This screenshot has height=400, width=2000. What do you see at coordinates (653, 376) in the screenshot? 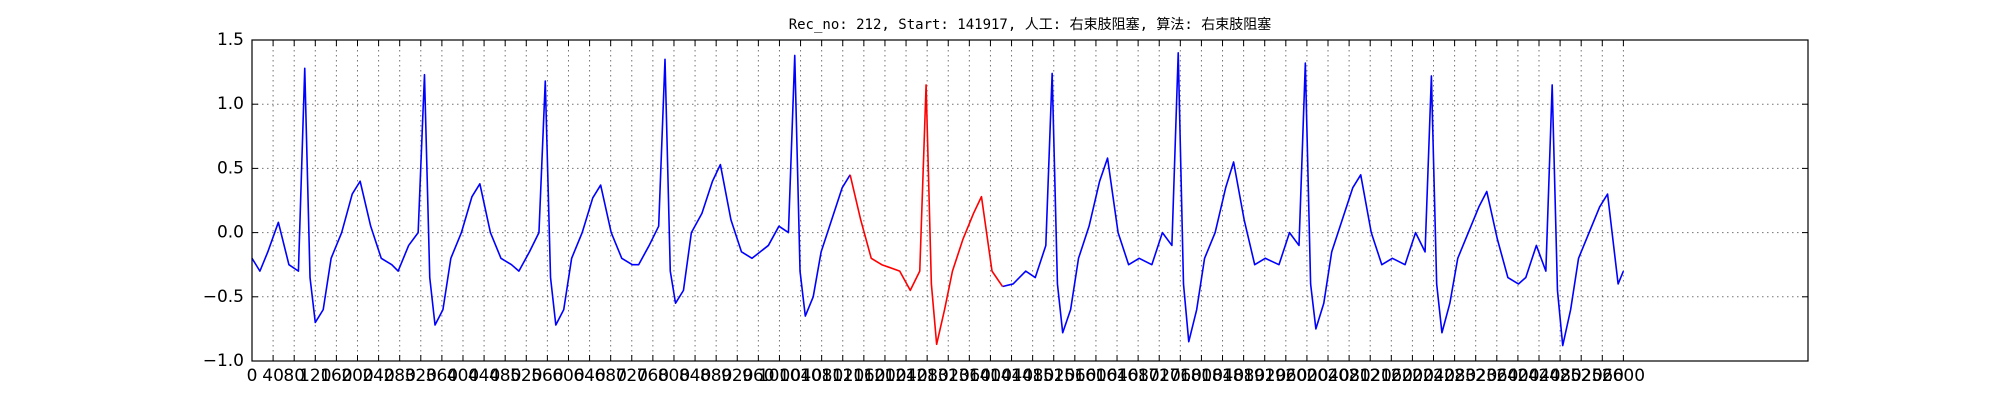
I see `x-tick-label: 760` at bounding box center [653, 376].